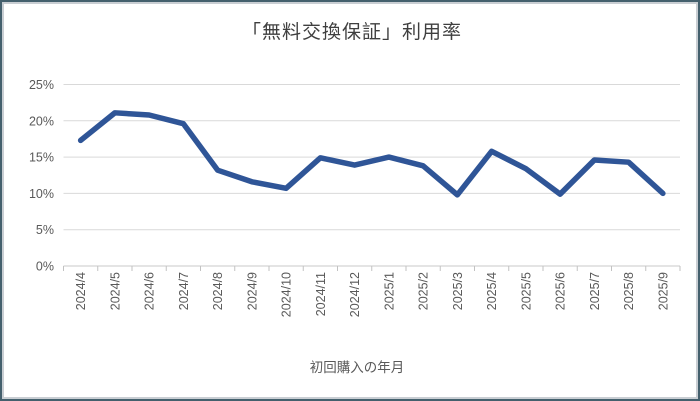 Image resolution: width=700 pixels, height=401 pixels. What do you see at coordinates (150, 291) in the screenshot?
I see `x-tick-label: 2024/6` at bounding box center [150, 291].